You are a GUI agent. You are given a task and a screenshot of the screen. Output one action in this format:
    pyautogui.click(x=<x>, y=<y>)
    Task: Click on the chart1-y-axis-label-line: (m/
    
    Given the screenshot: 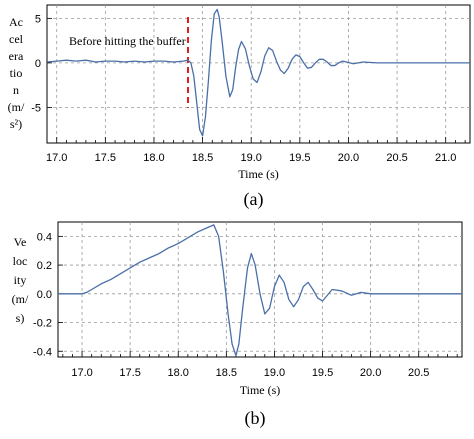 What is the action you would take?
    pyautogui.click(x=16, y=107)
    